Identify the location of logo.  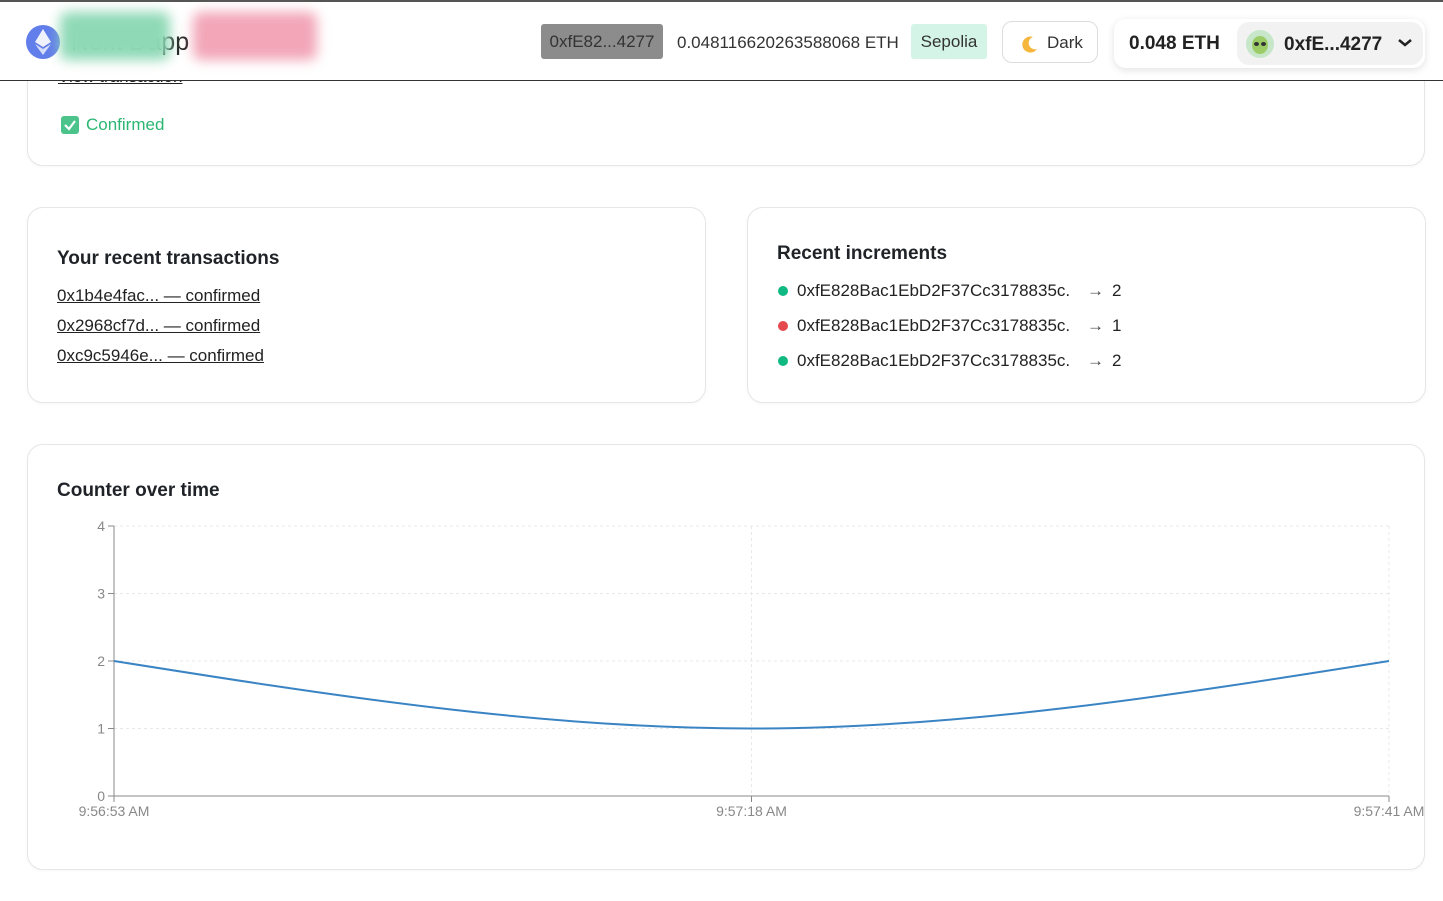
(43, 42).